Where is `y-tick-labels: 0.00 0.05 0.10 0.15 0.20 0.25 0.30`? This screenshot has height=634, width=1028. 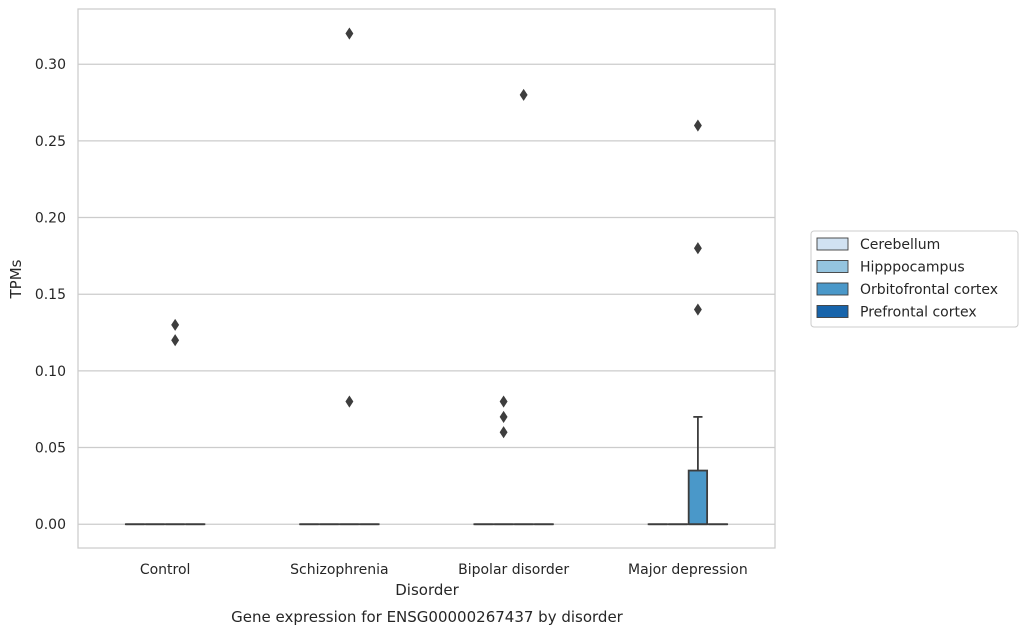
y-tick-labels: 0.00 0.05 0.10 0.15 0.20 0.25 0.30 is located at coordinates (50, 295).